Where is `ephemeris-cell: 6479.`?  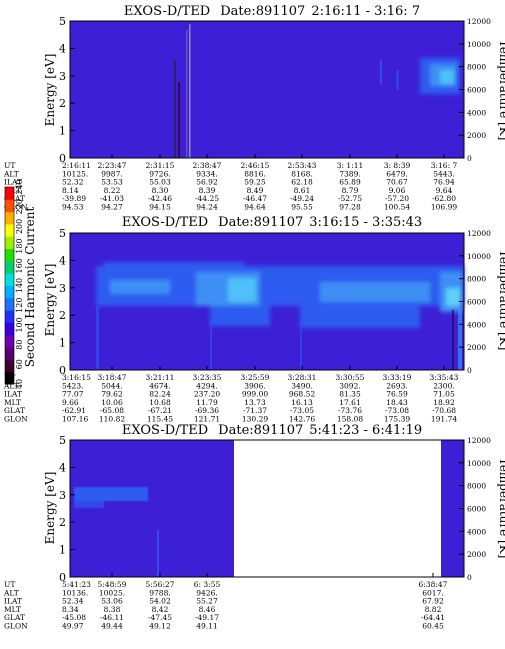 ephemeris-cell: 6479. is located at coordinates (396, 173).